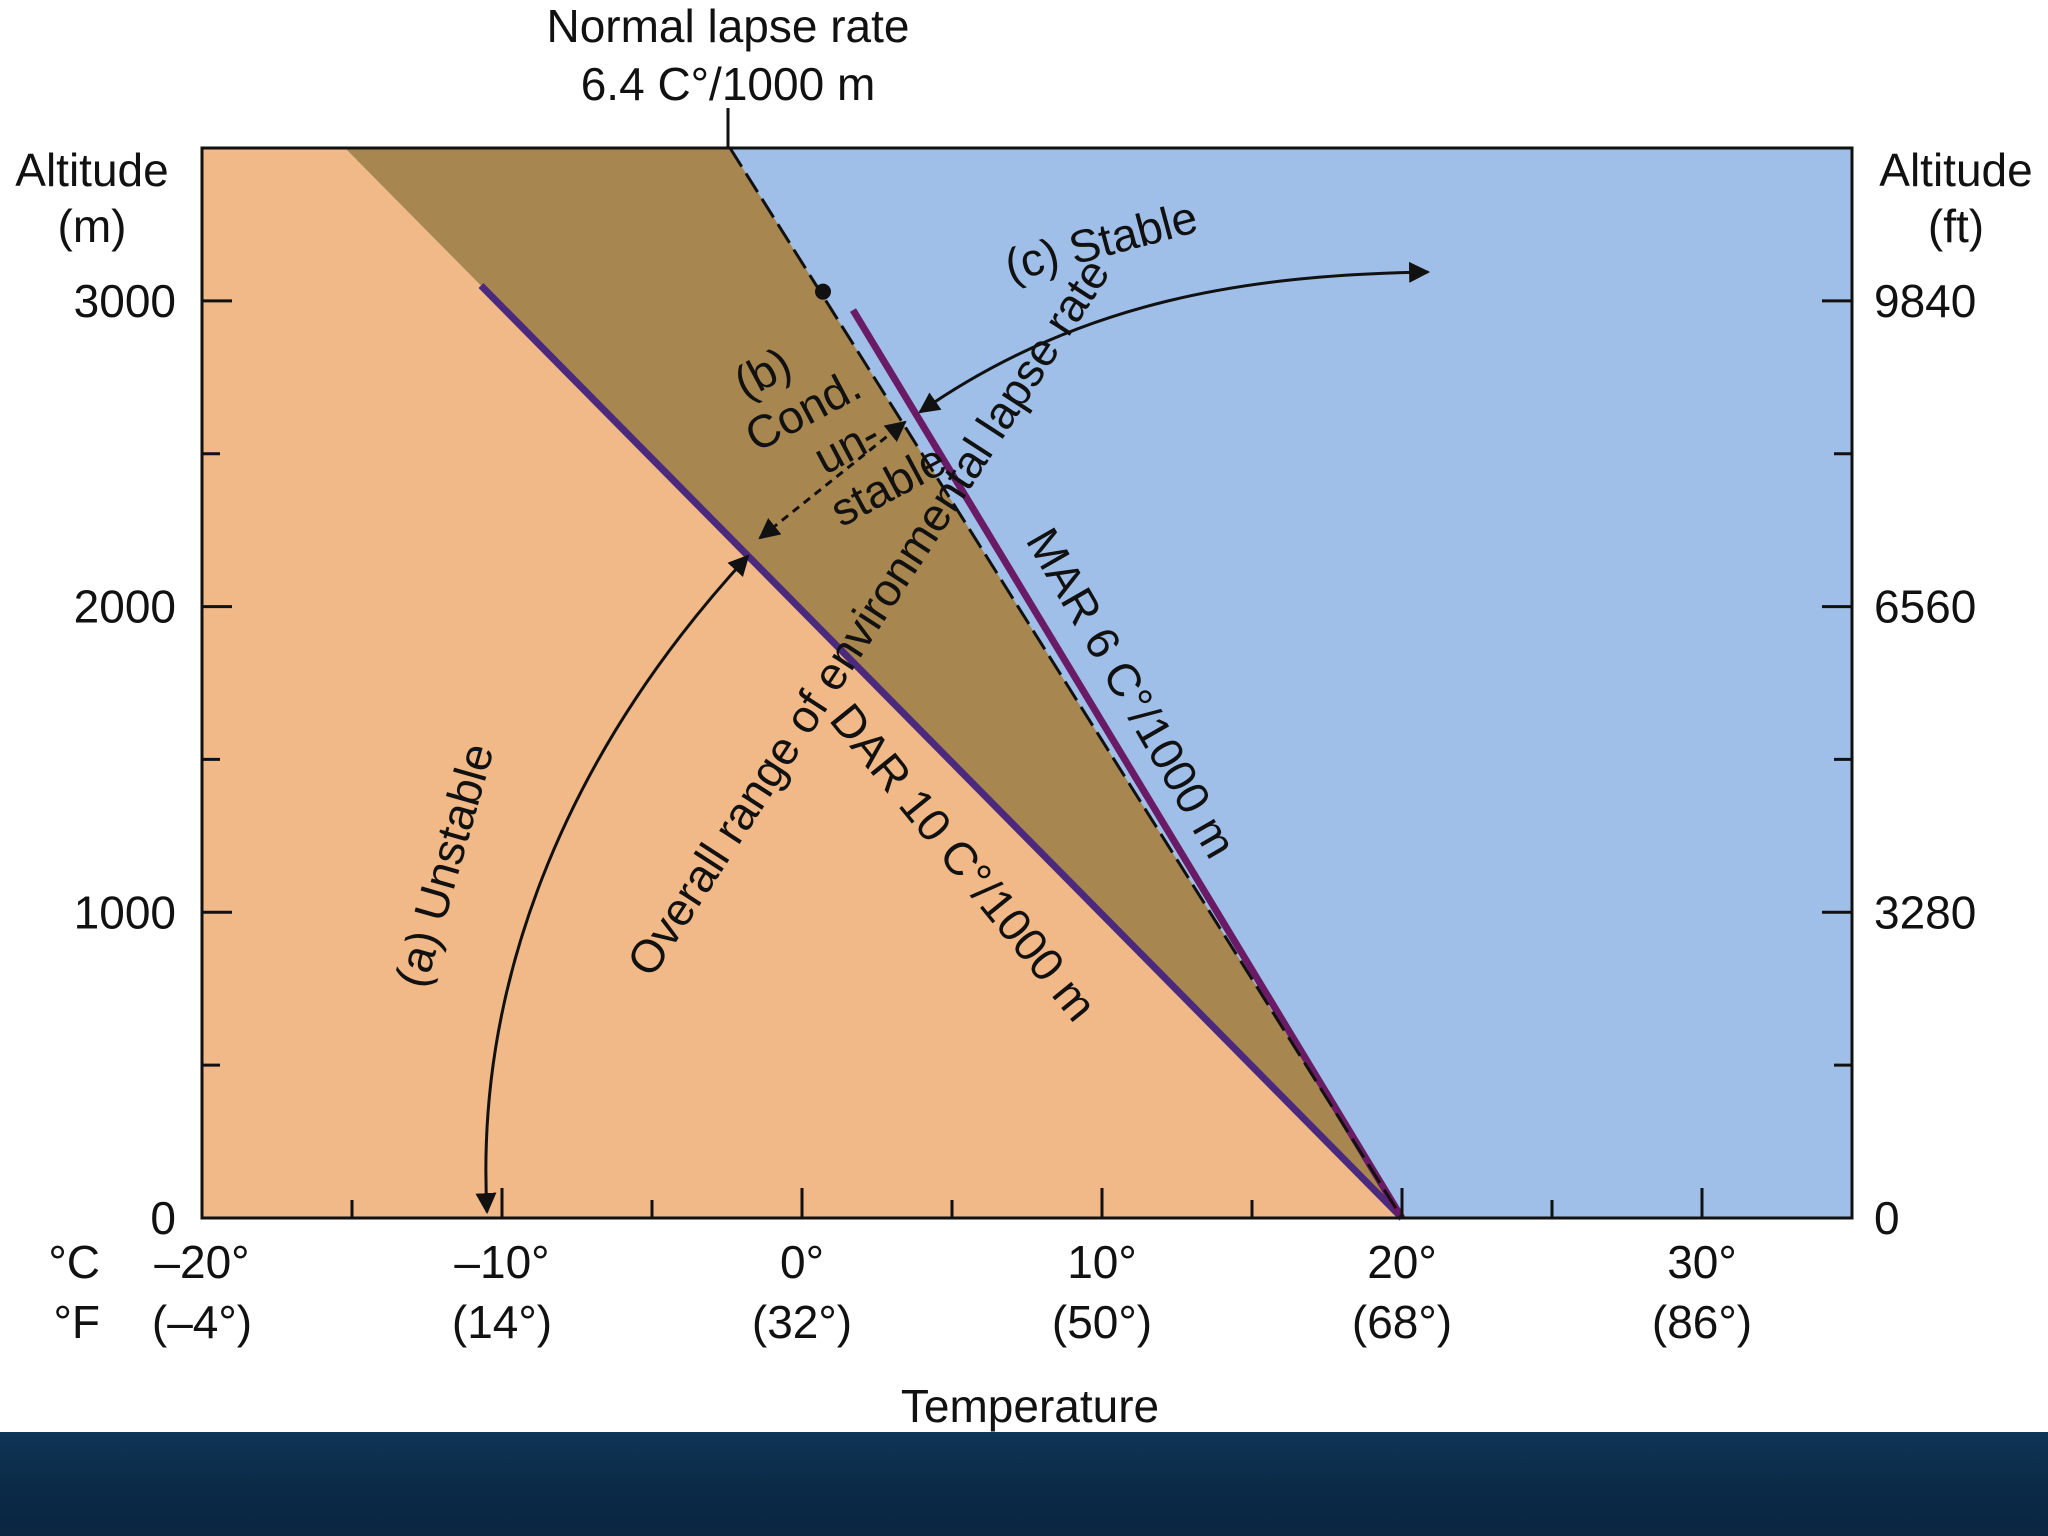 The image size is (2048, 1536). What do you see at coordinates (163, 1218) in the screenshot?
I see `y-left-tick-label: 0` at bounding box center [163, 1218].